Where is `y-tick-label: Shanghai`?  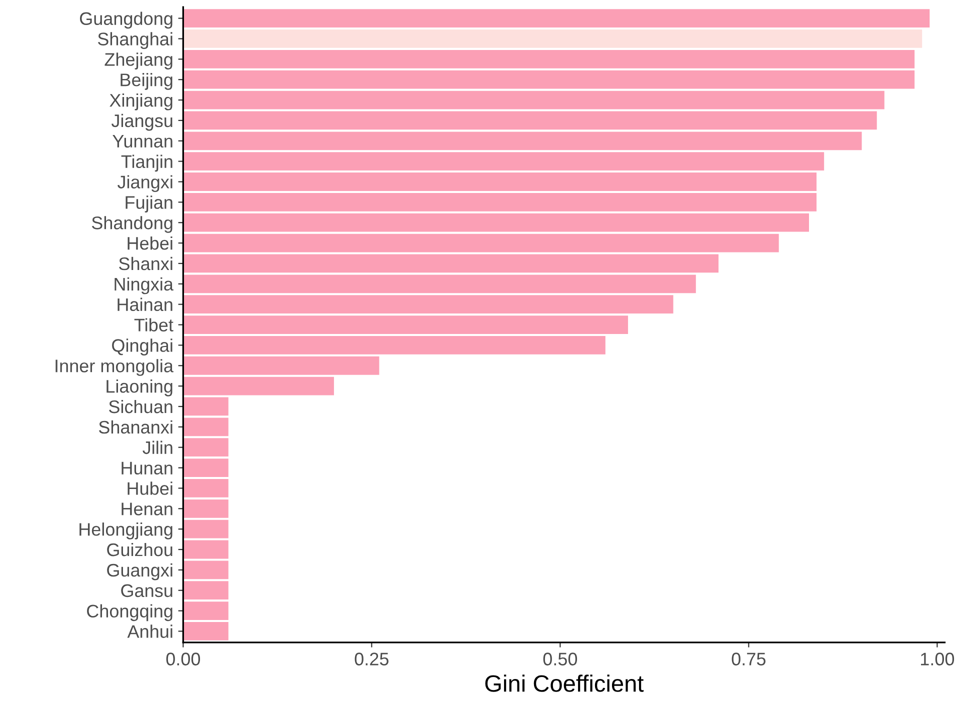 y-tick-label: Shanghai is located at coordinates (135, 41).